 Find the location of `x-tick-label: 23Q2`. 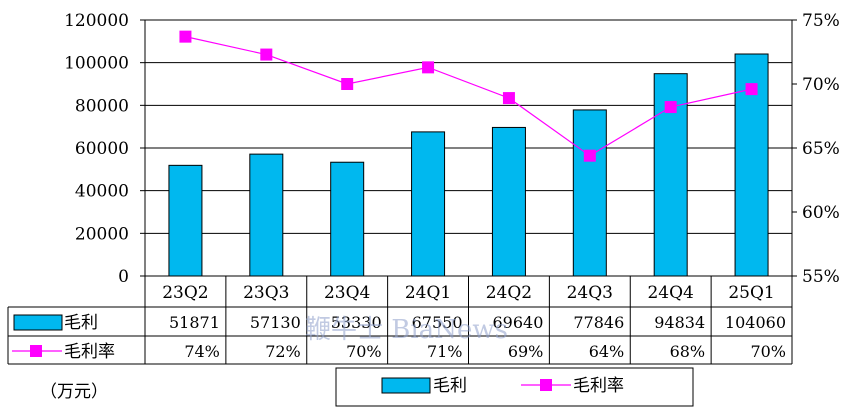

x-tick-label: 23Q2 is located at coordinates (185, 293).